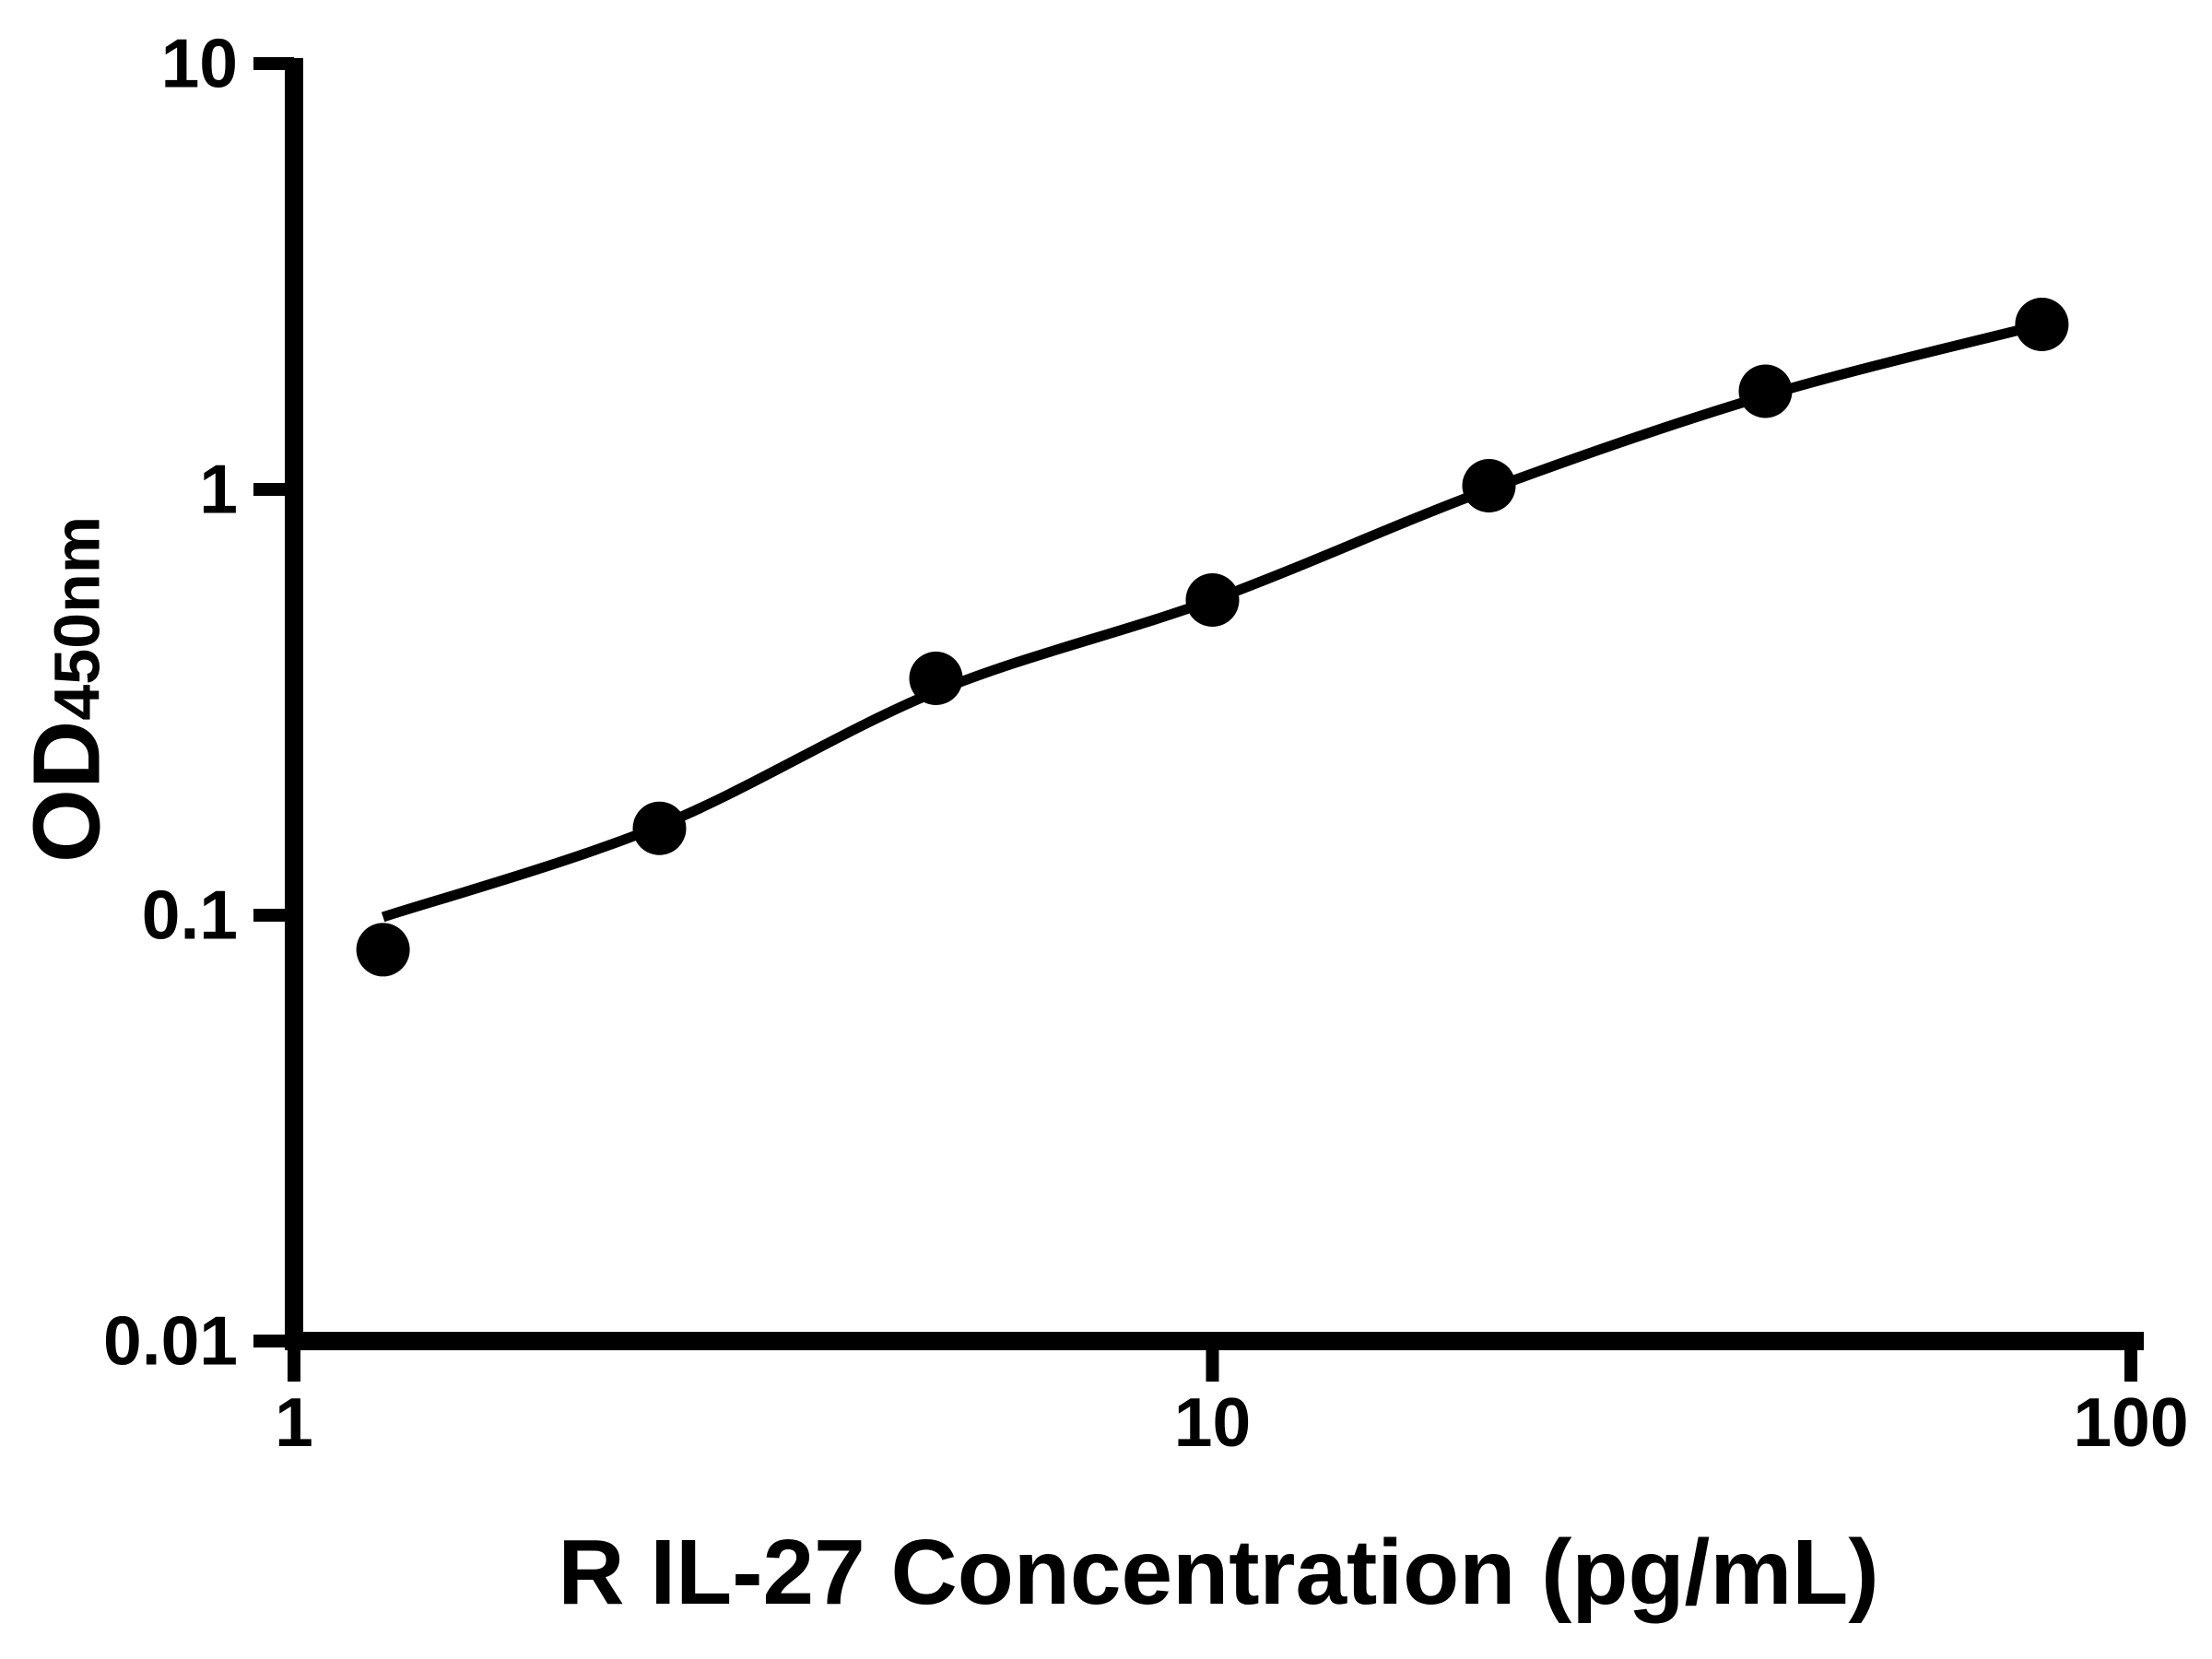  I want to click on y-axis-title-sub: 450nm, so click(77, 618).